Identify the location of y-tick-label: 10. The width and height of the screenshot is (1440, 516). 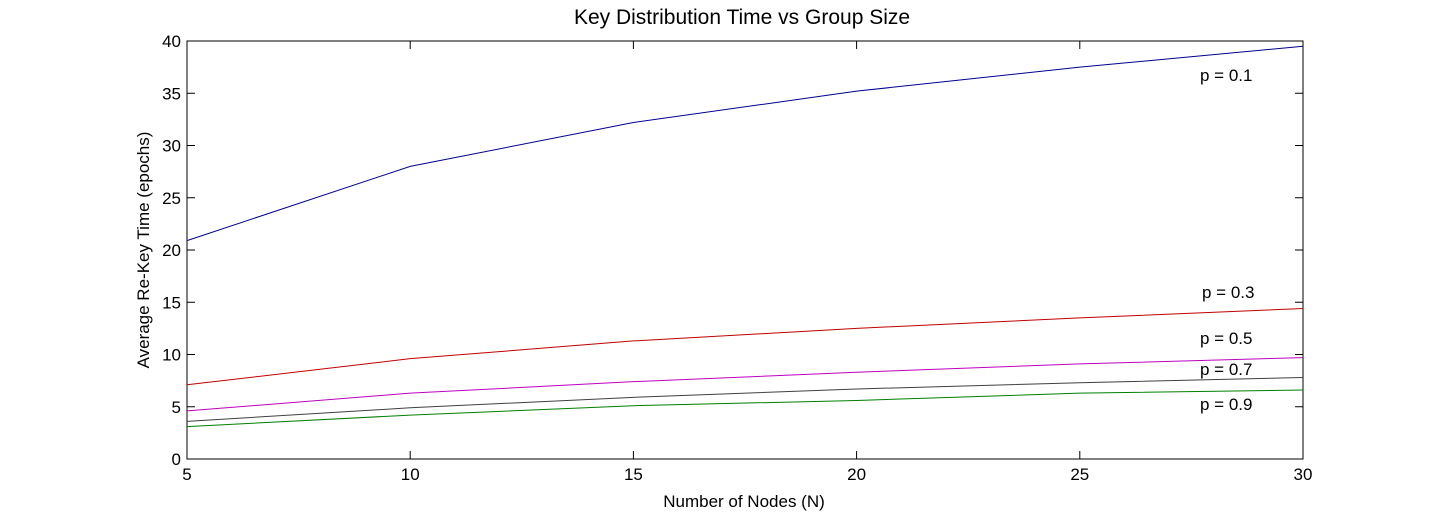
(171, 355).